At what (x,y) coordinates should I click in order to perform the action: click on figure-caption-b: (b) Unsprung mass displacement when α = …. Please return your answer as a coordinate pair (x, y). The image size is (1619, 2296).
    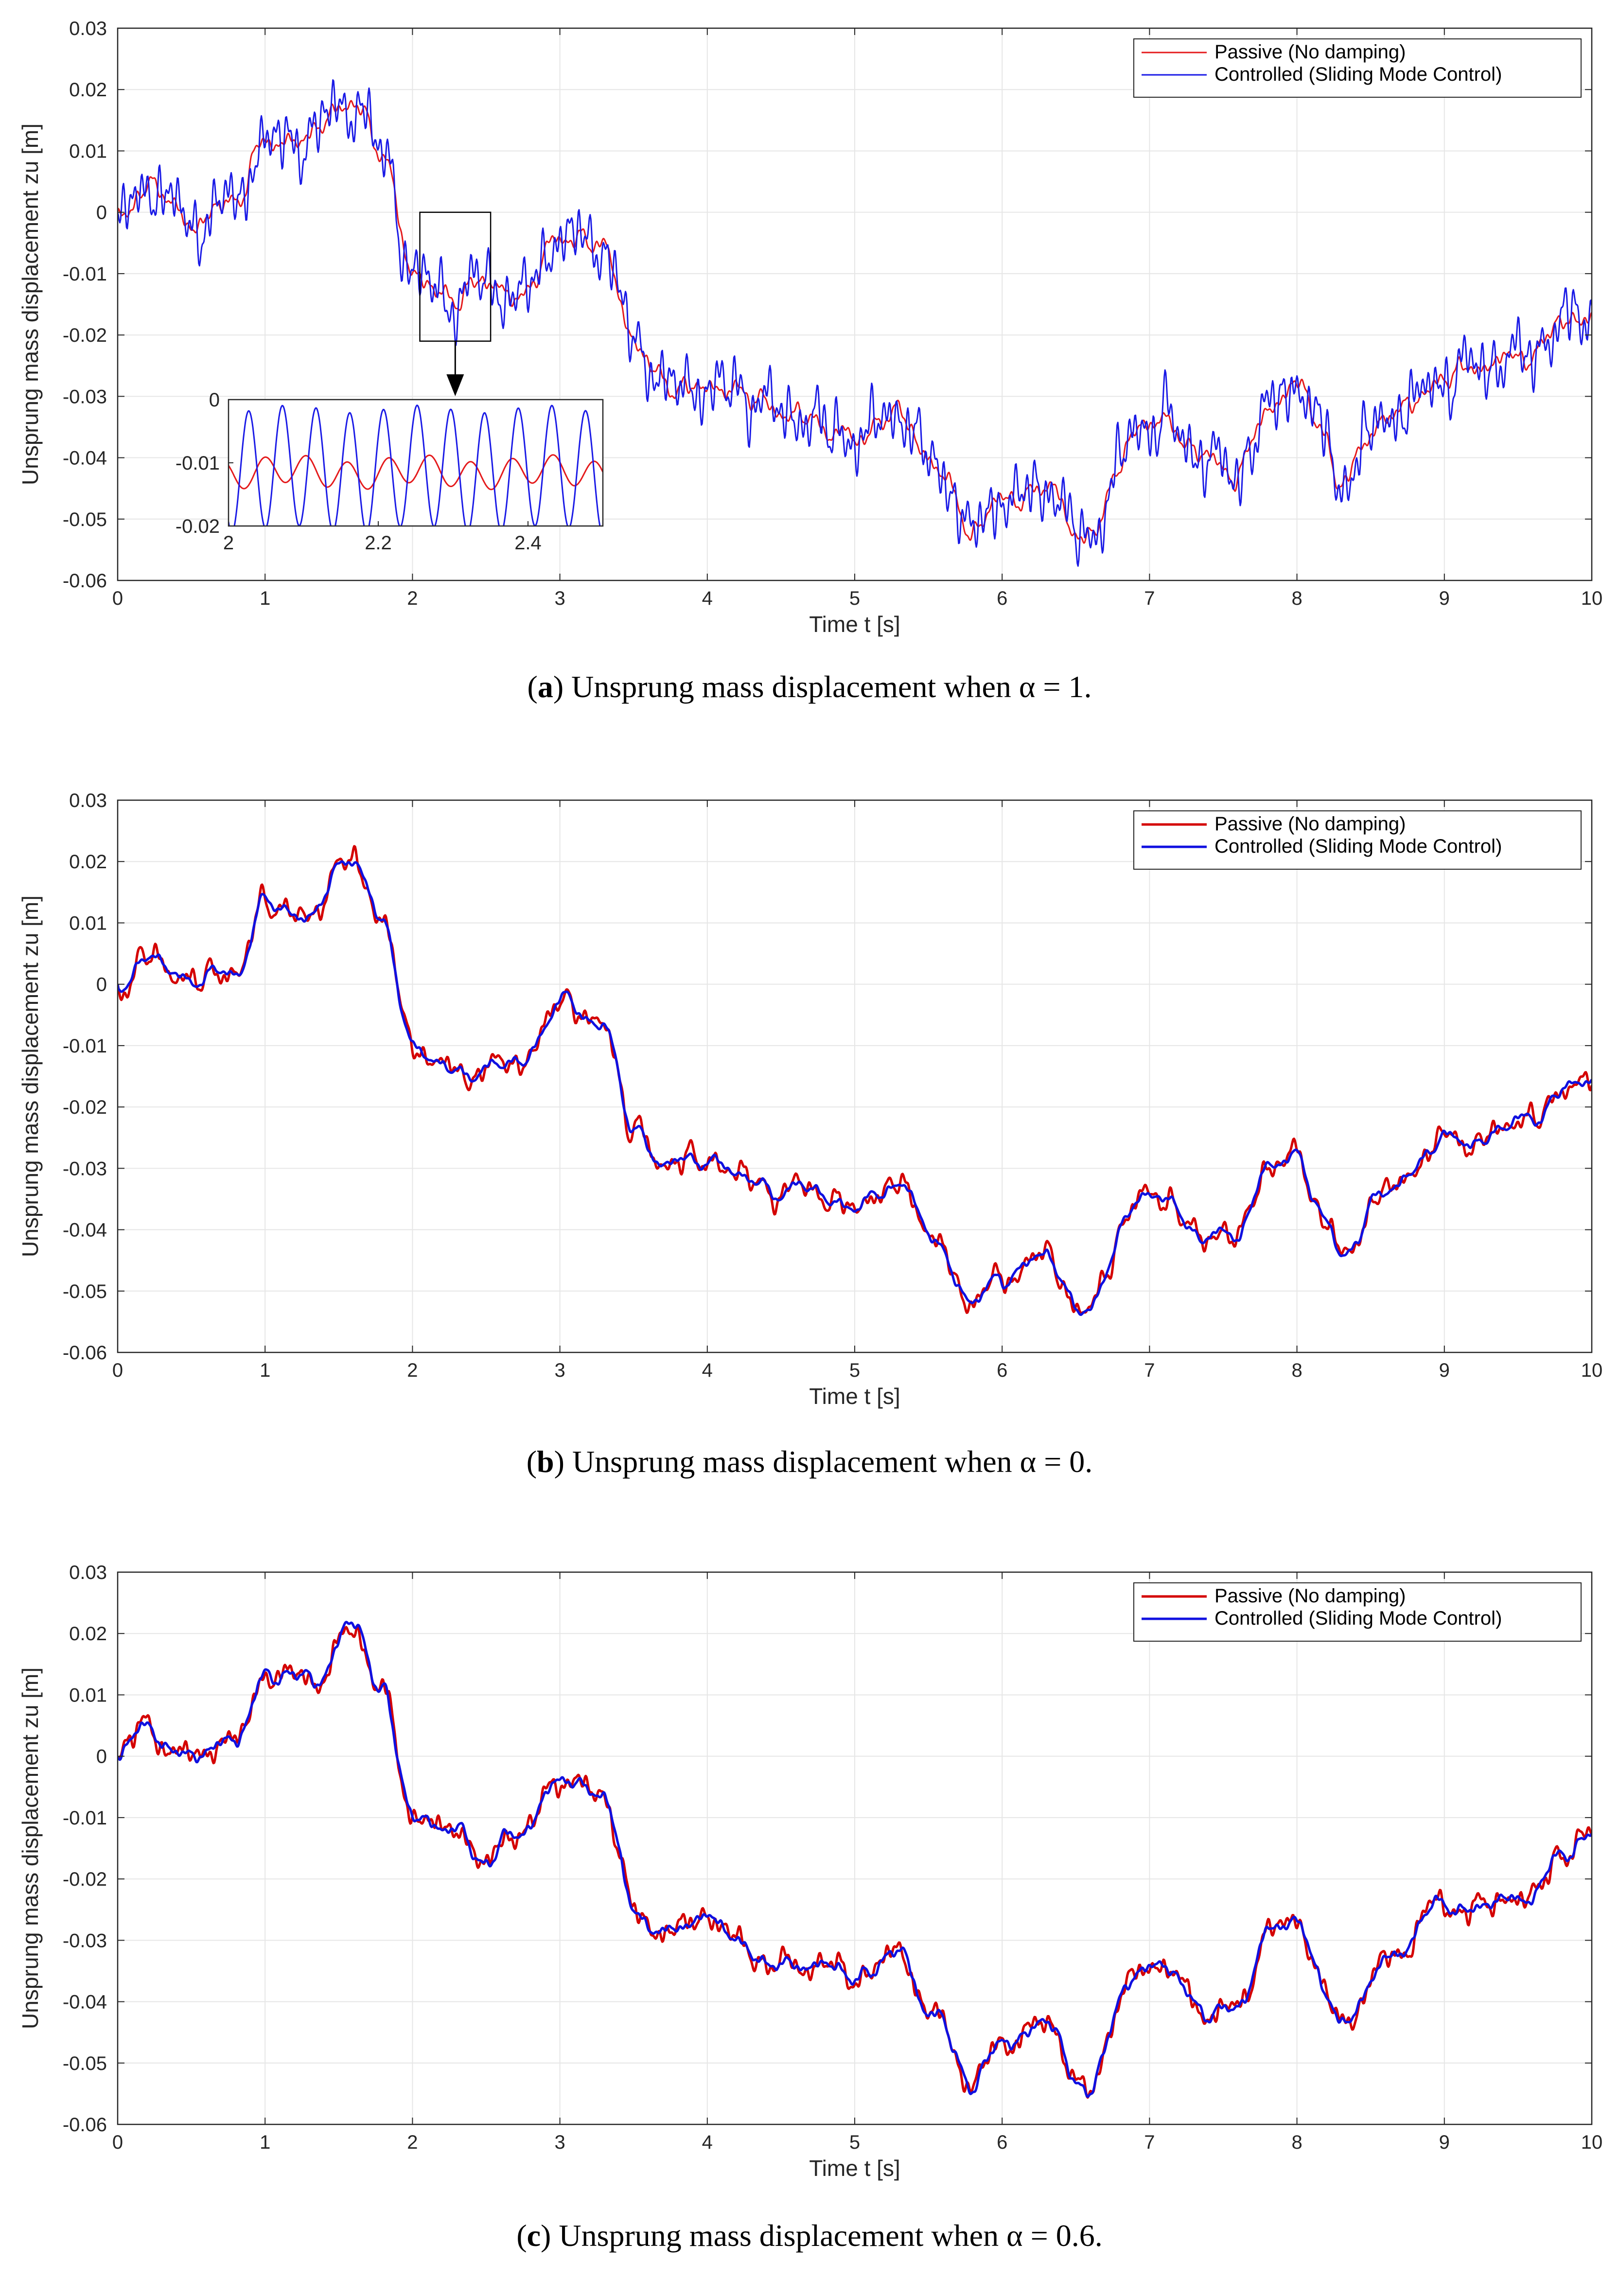
    Looking at the image, I should click on (810, 1461).